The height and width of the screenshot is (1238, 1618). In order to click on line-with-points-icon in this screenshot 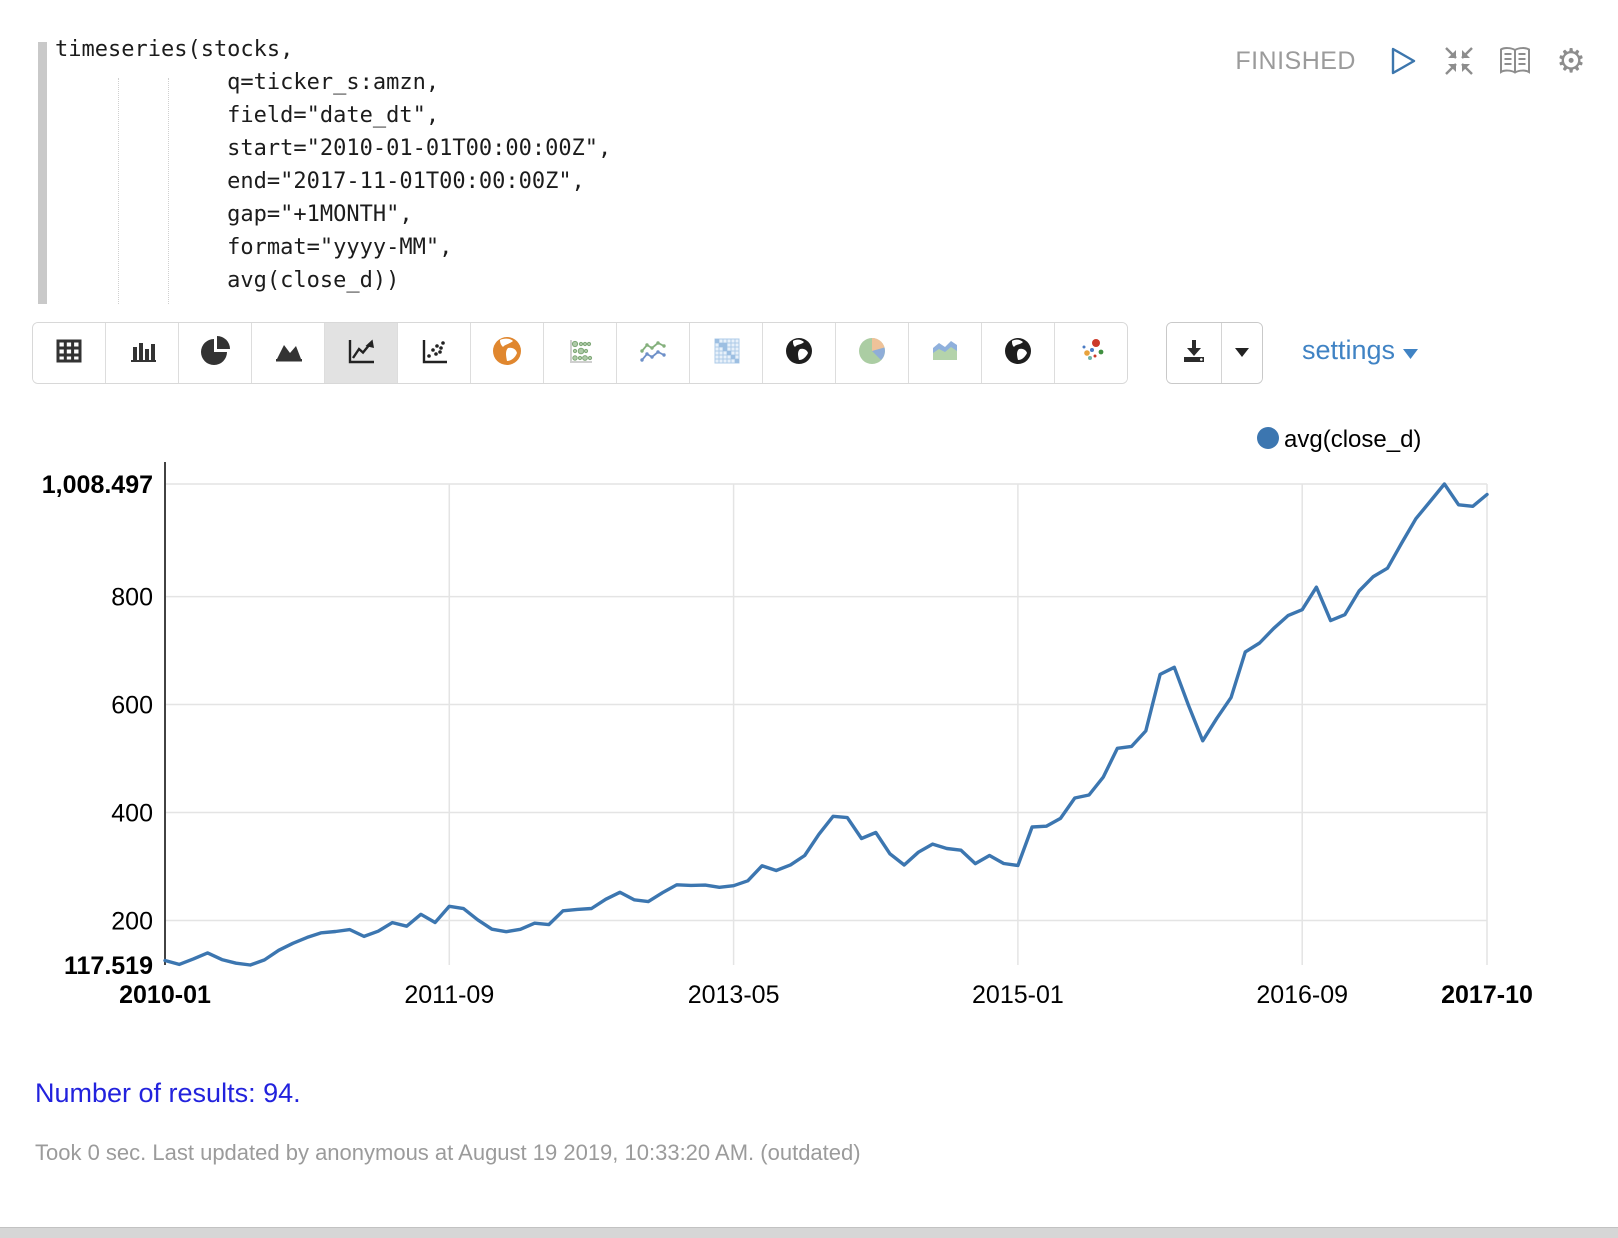, I will do `click(653, 353)`.